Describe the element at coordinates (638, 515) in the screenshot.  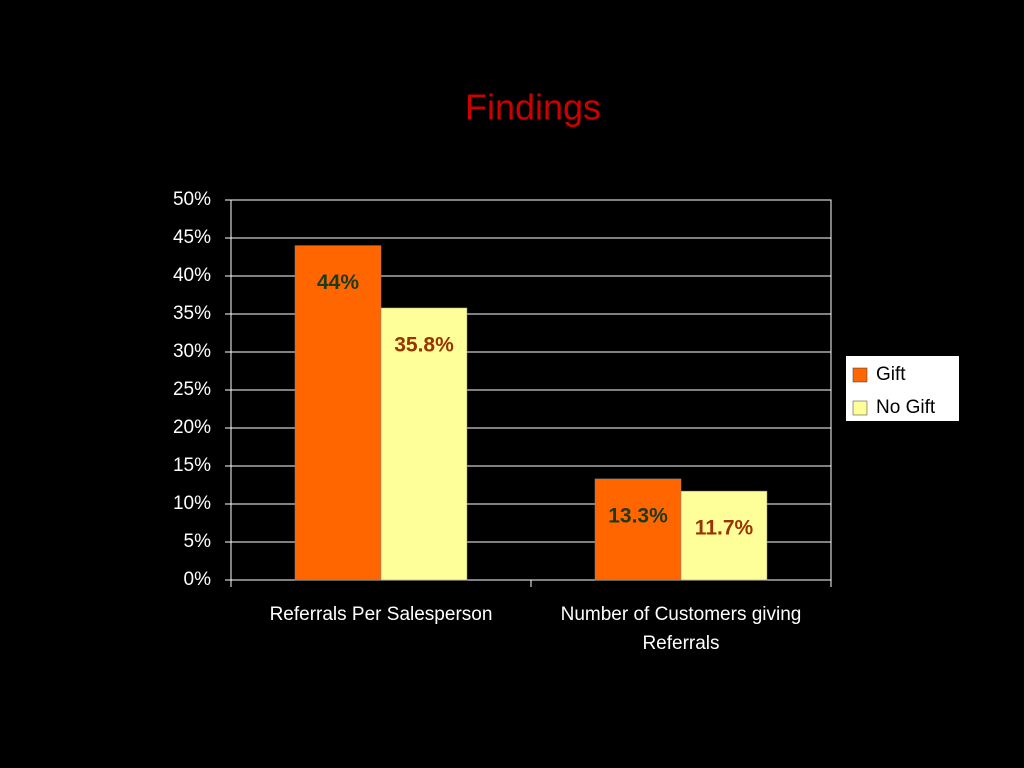
I see `data-label: 13.3%` at that location.